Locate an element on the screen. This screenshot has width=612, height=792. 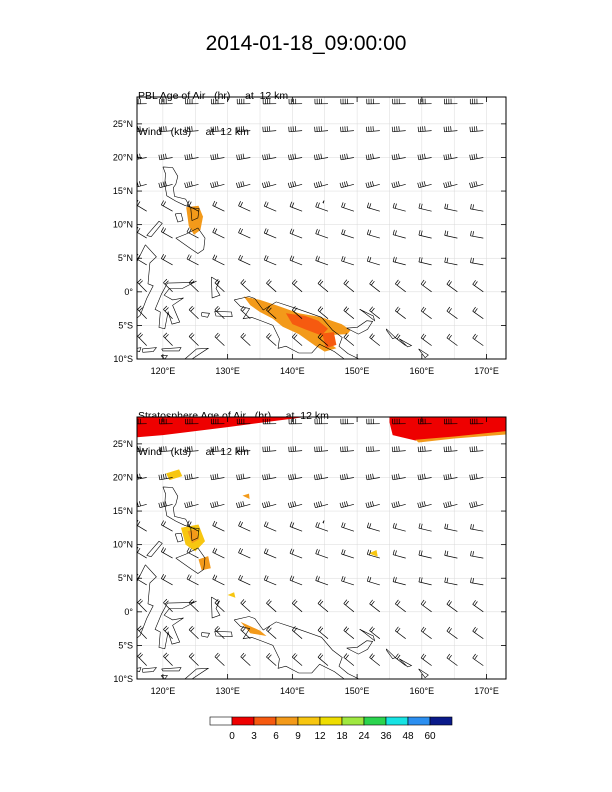
y-tick-label: 10°S is located at coordinates (123, 359).